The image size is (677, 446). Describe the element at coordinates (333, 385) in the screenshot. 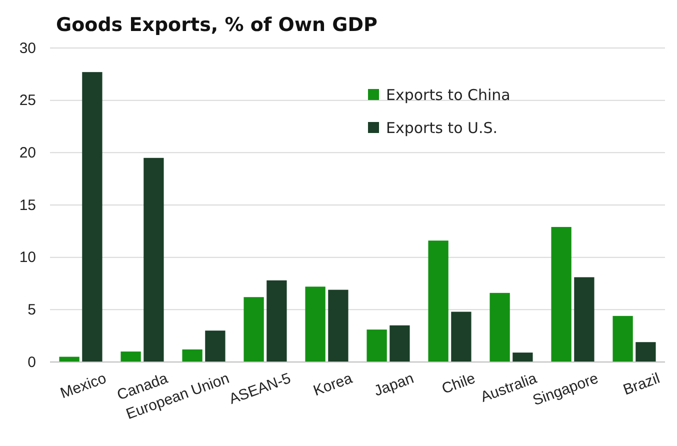

I see `x-tick-label: Korea` at that location.